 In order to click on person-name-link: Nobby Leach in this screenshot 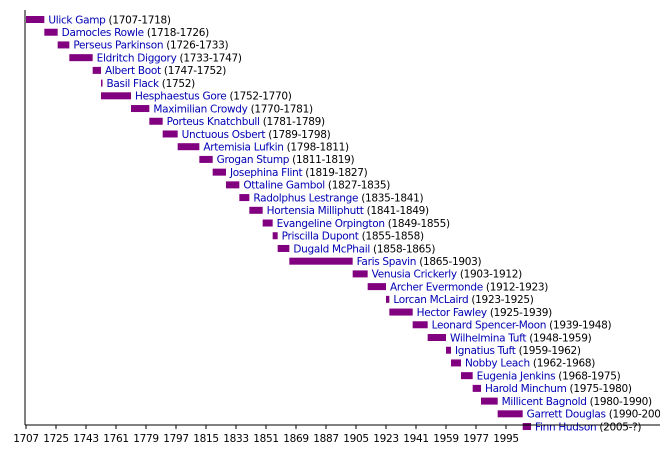, I will do `click(497, 364)`.